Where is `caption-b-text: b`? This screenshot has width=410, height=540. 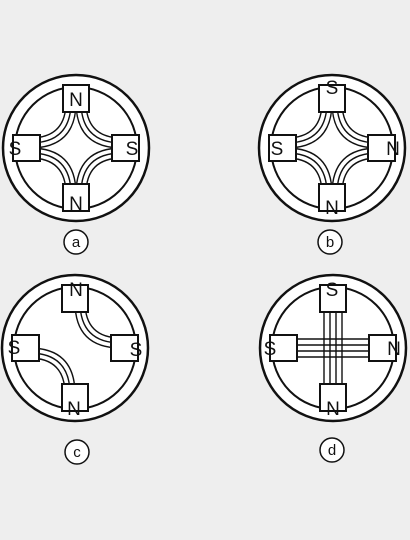
caption-b-text: b is located at coordinates (330, 242).